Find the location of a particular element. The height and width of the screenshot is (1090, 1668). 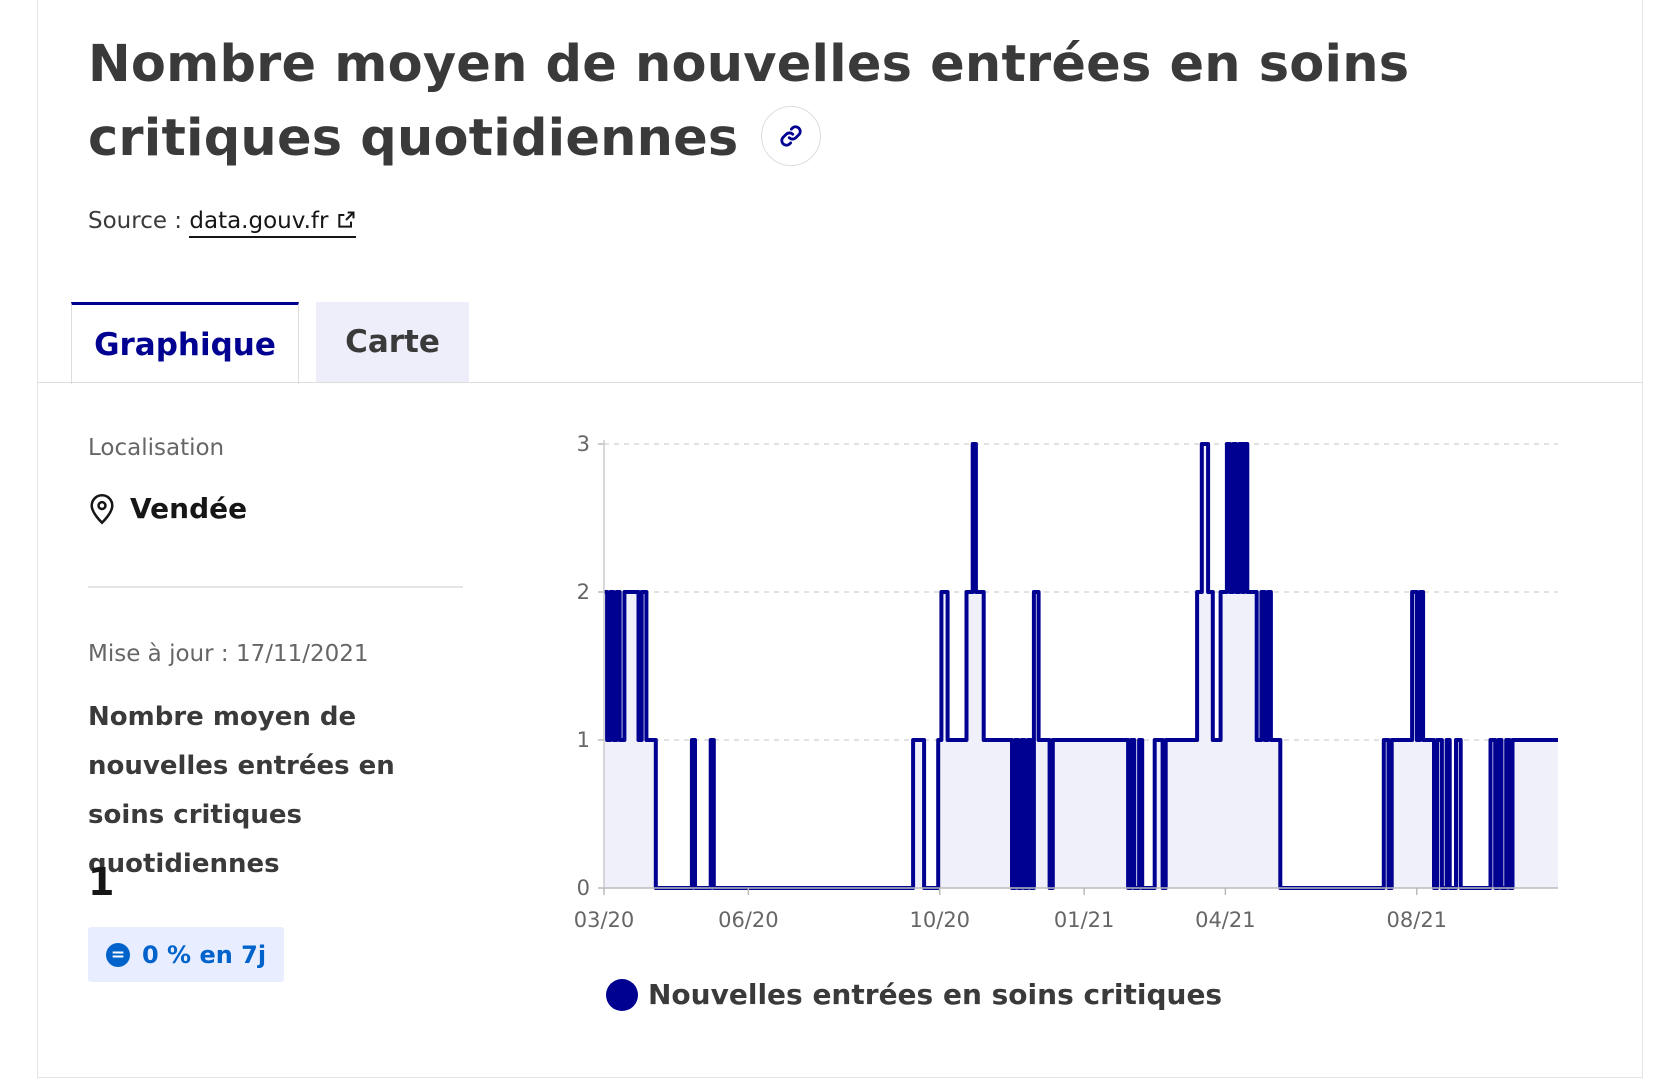

x-tick-label-3: 01/21 is located at coordinates (1084, 920).